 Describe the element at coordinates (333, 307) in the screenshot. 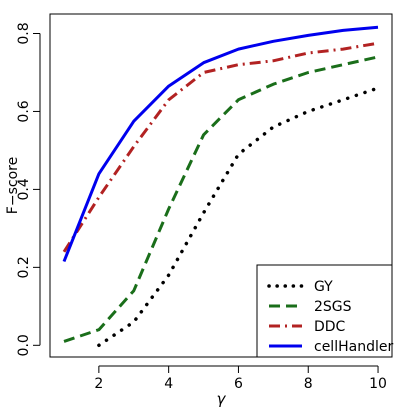

I see `legend-label: 2SGS` at that location.